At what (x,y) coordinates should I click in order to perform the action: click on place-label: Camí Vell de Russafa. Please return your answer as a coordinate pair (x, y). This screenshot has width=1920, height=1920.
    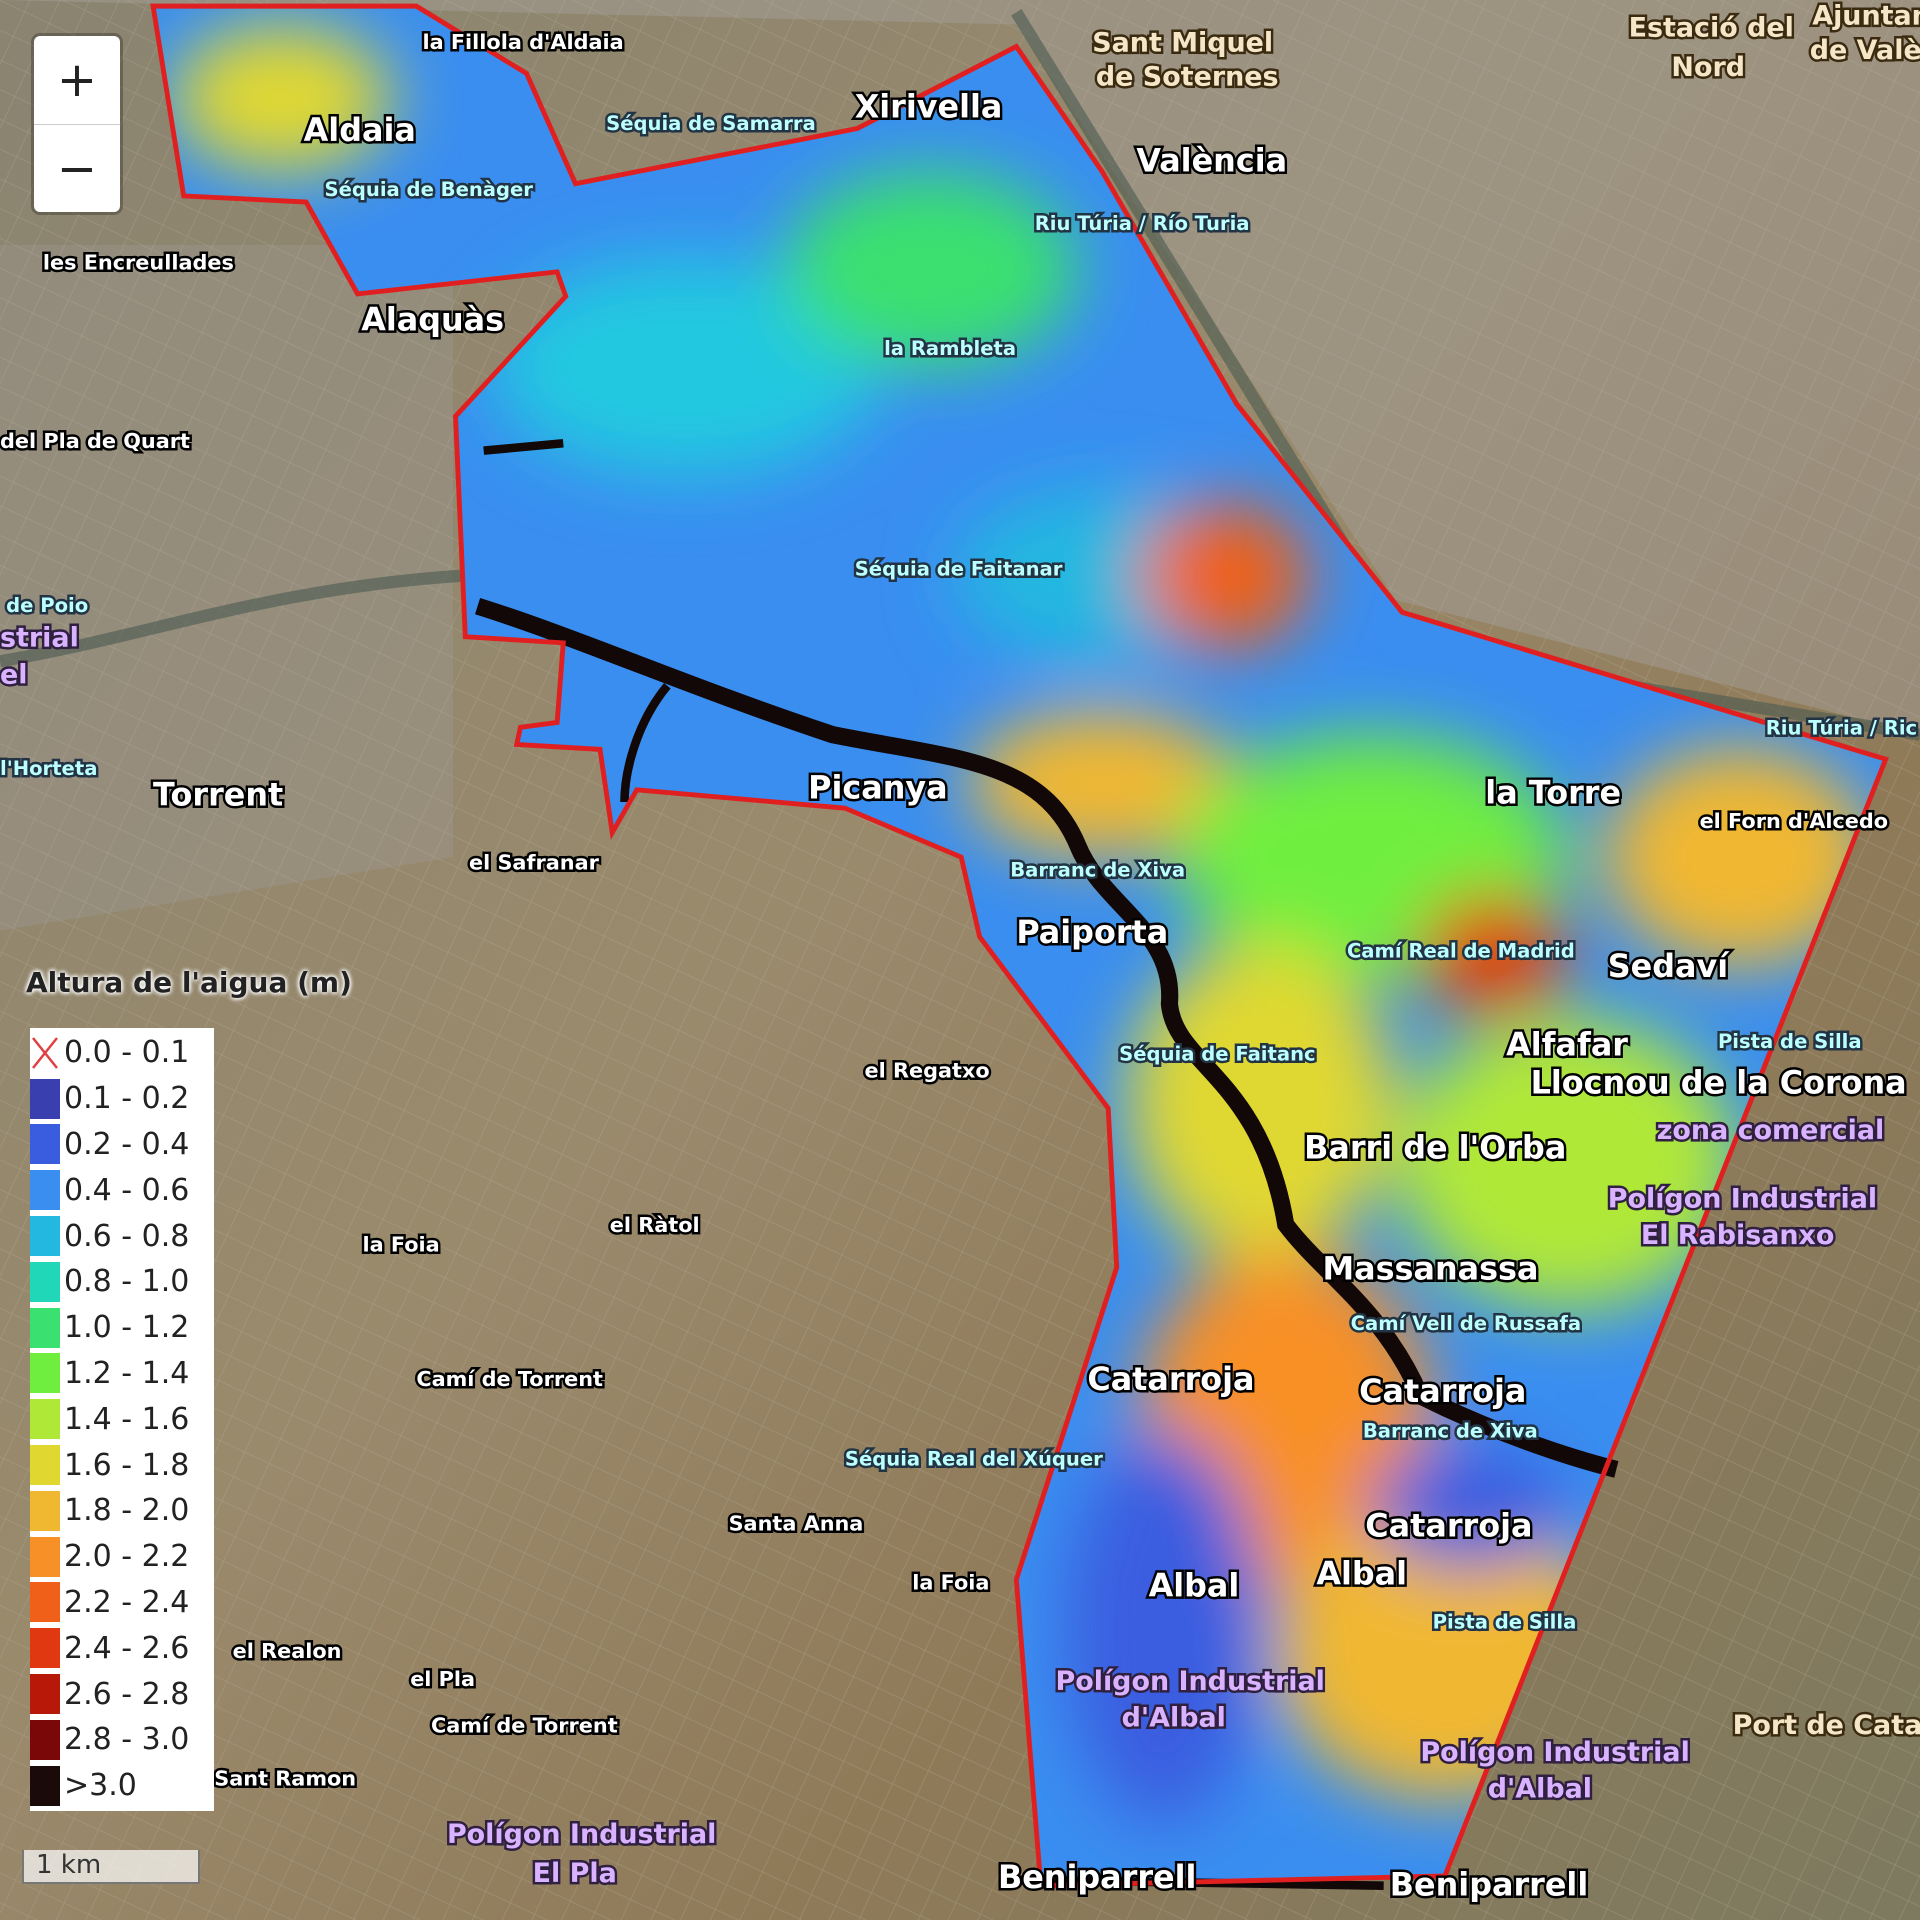
    Looking at the image, I should click on (1466, 1323).